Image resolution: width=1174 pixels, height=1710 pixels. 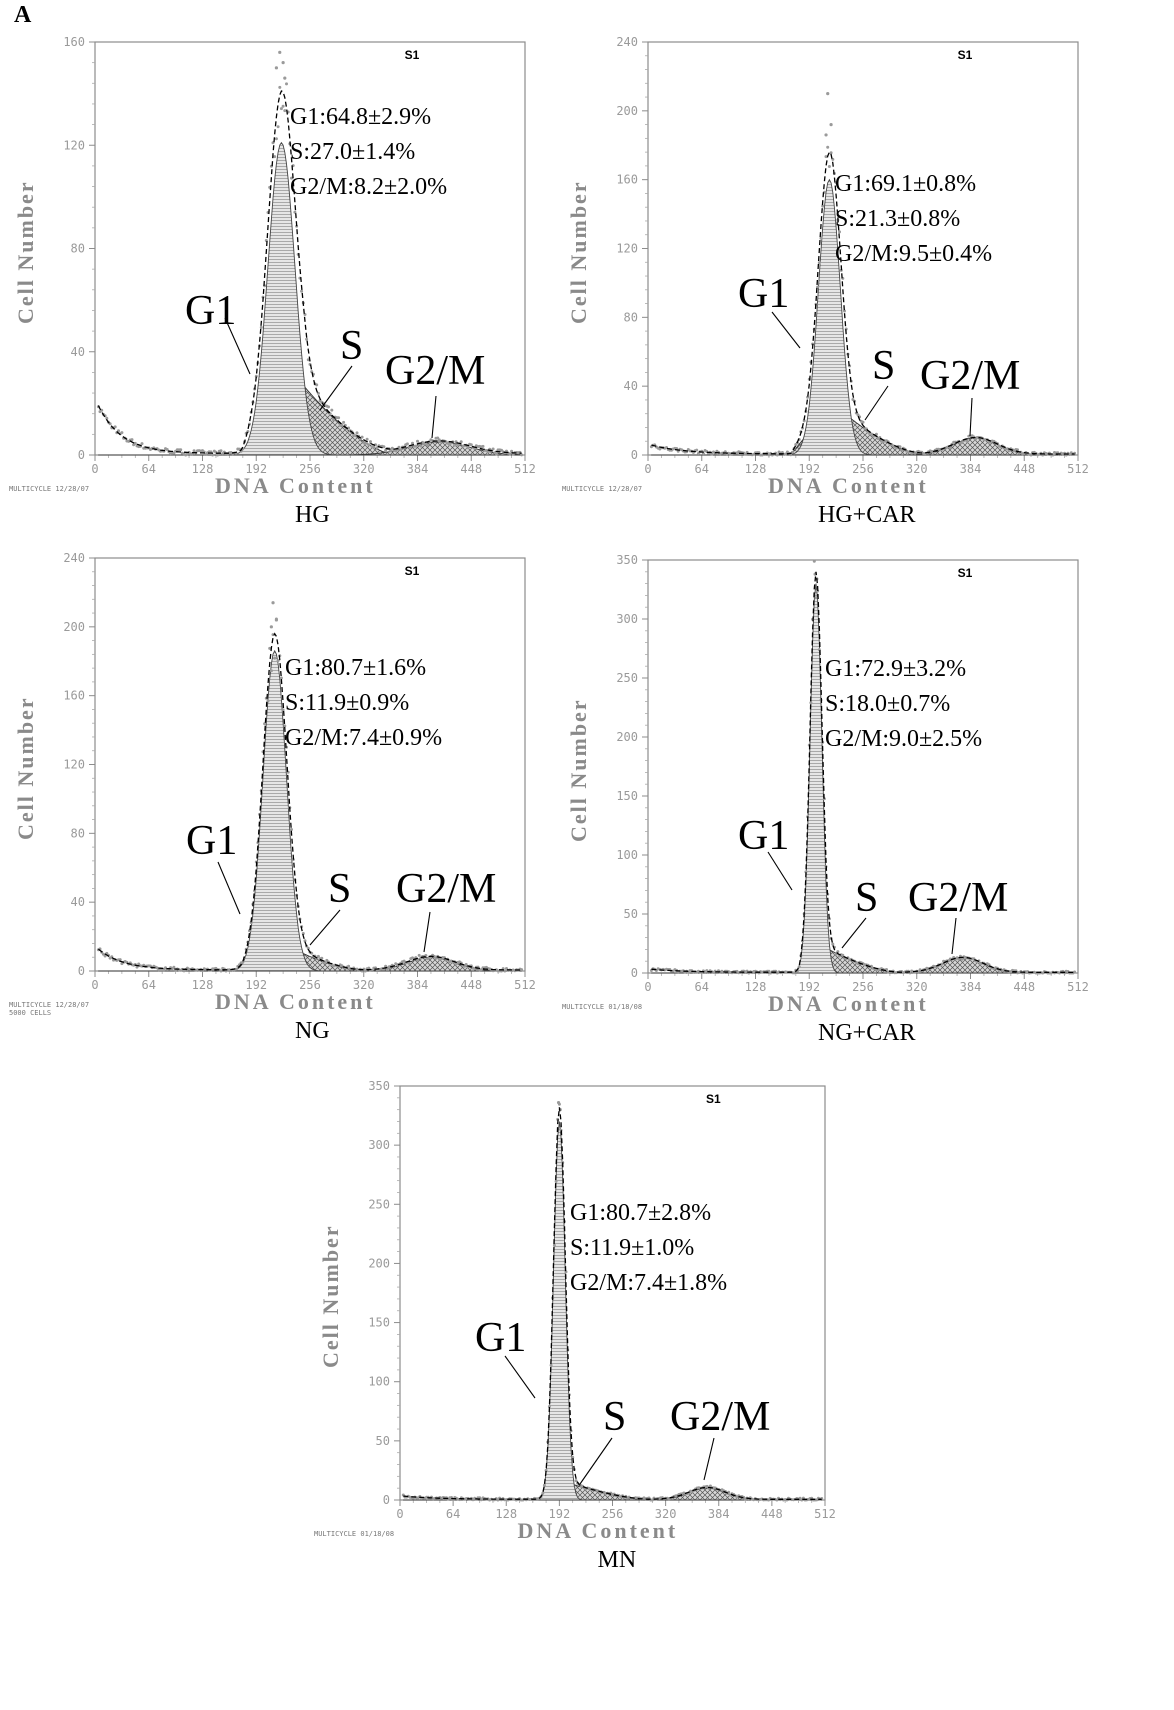 What do you see at coordinates (614, 1417) in the screenshot?
I see `s-label: S` at bounding box center [614, 1417].